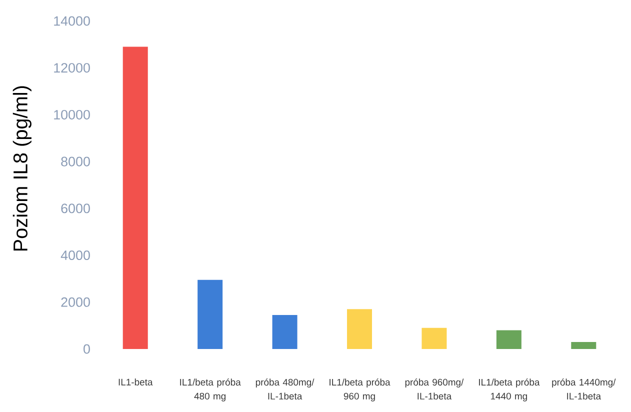  I want to click on x-tick-label: IL1/beta próba 1440 mg, so click(509, 390).